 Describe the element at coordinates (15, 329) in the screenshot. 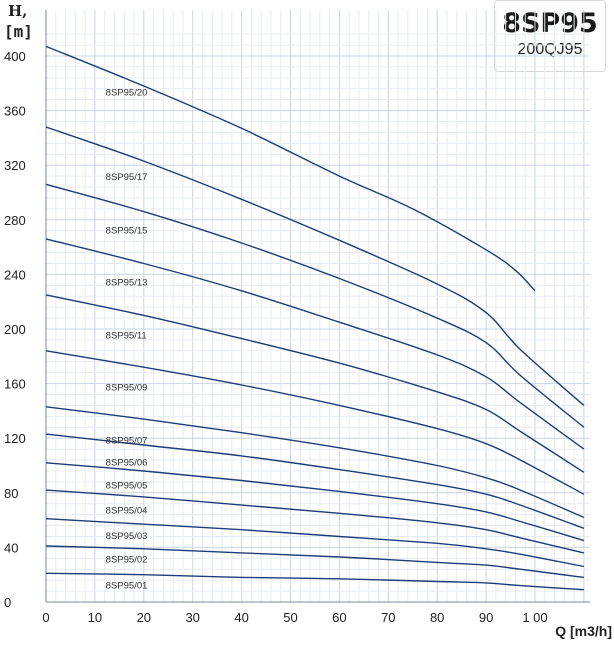

I see `y-tick-label: 200` at that location.